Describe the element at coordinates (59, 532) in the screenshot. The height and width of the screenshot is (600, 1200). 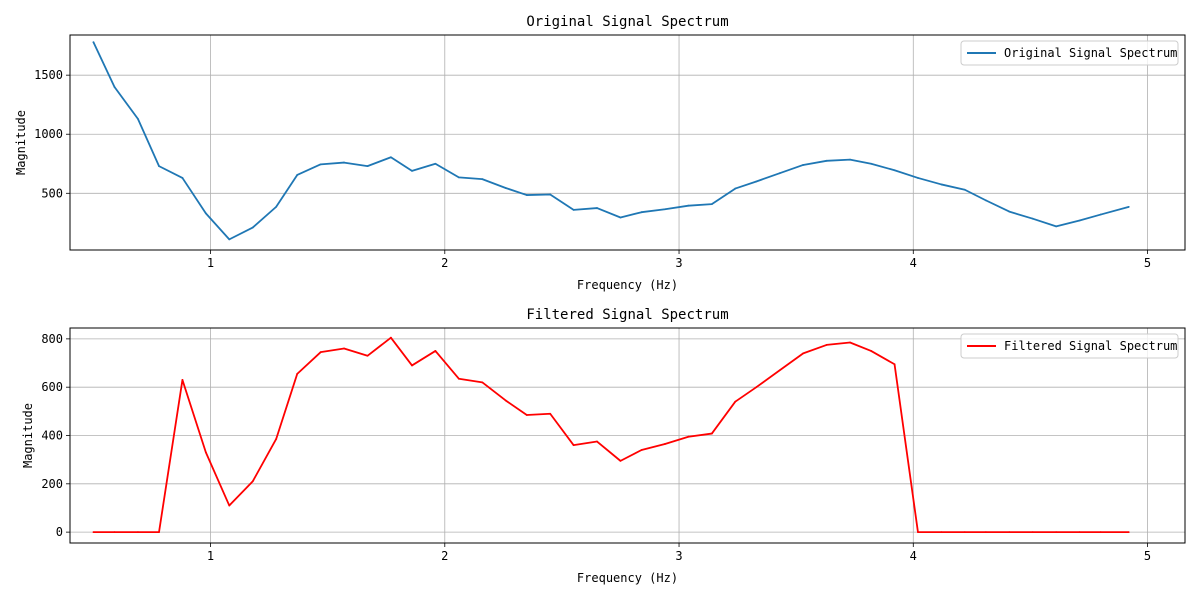
I see `y-tick-label: 0` at that location.